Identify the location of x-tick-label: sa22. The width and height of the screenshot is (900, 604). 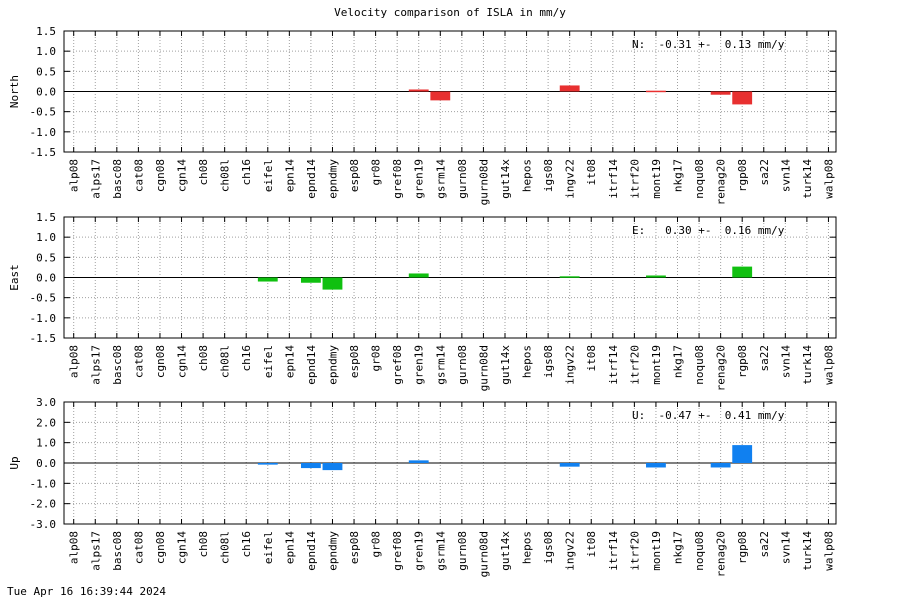
(764, 544).